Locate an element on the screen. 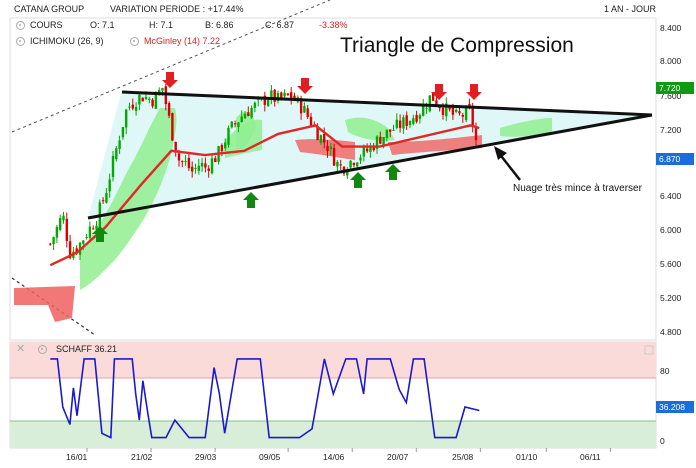 The image size is (696, 468). cloud-annotation: Nuage très mince à traverser is located at coordinates (577, 188).